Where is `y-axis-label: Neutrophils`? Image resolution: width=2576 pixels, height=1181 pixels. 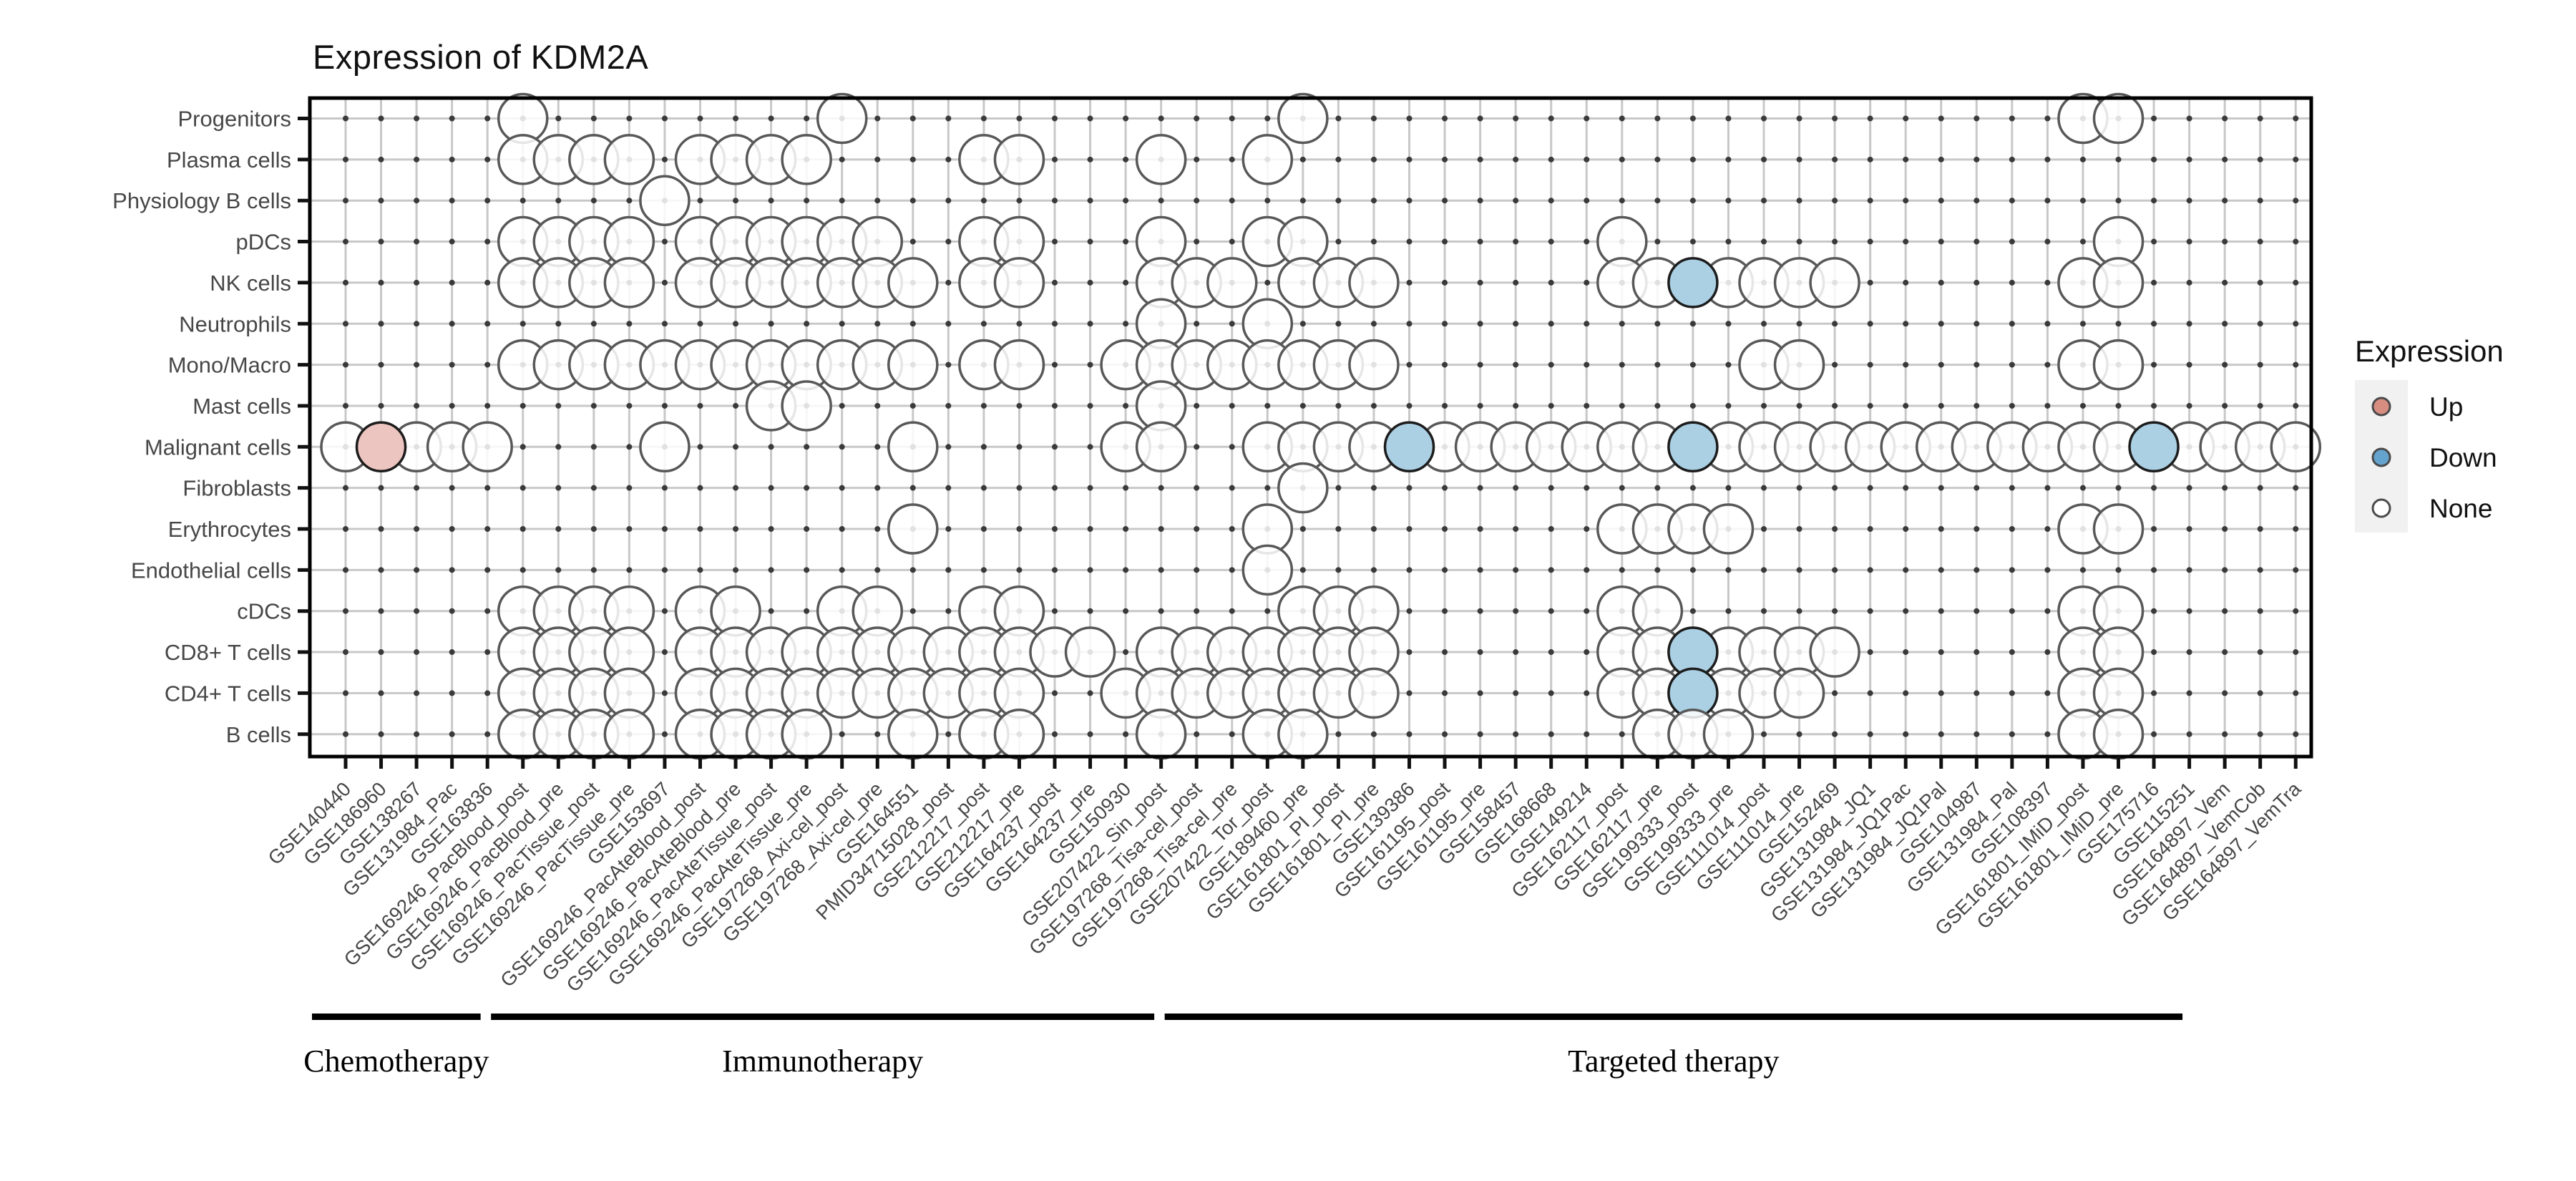
y-axis-label: Neutrophils is located at coordinates (235, 323).